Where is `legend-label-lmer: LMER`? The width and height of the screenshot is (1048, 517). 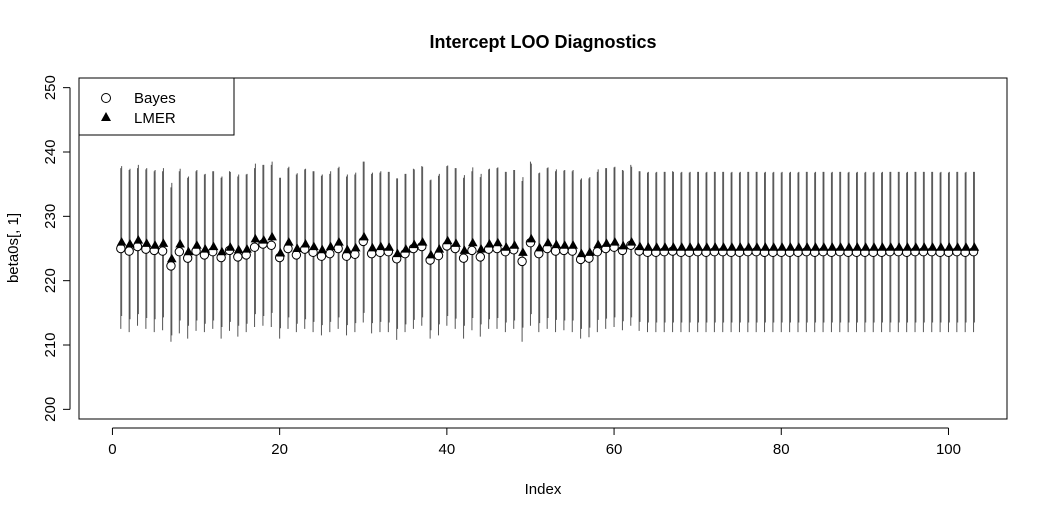 legend-label-lmer: LMER is located at coordinates (155, 118).